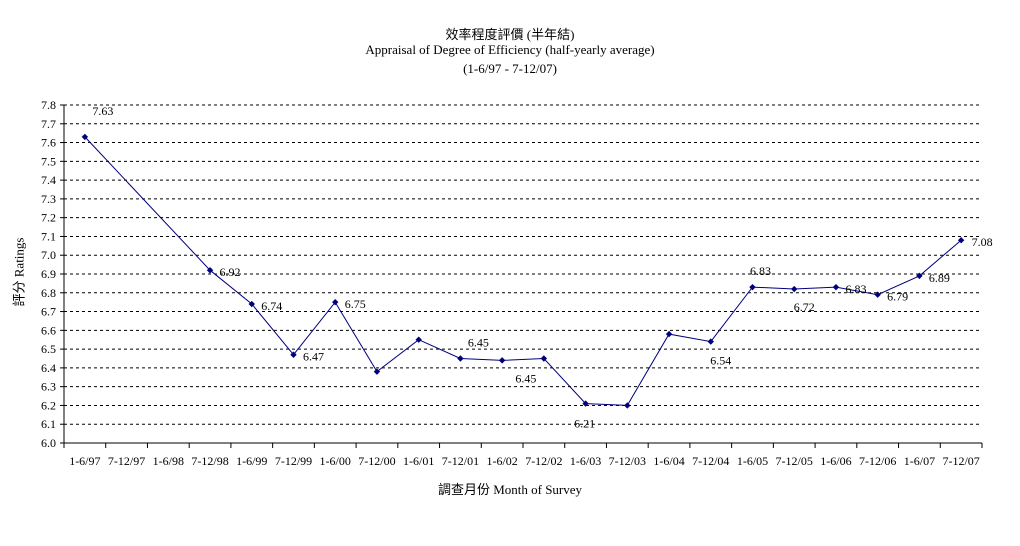  Describe the element at coordinates (293, 461) in the screenshot. I see `x-tick-label: 7-12/99` at that location.